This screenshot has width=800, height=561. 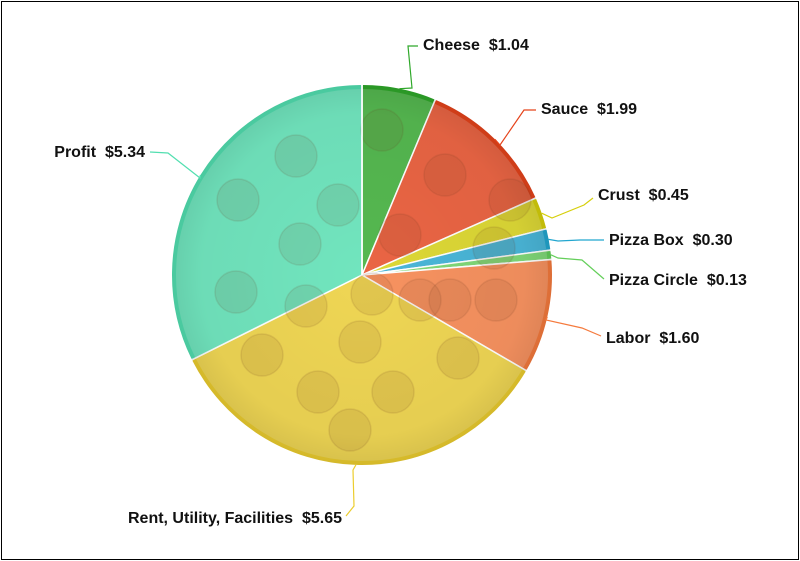 What do you see at coordinates (567, 208) in the screenshot?
I see `leader-crust` at bounding box center [567, 208].